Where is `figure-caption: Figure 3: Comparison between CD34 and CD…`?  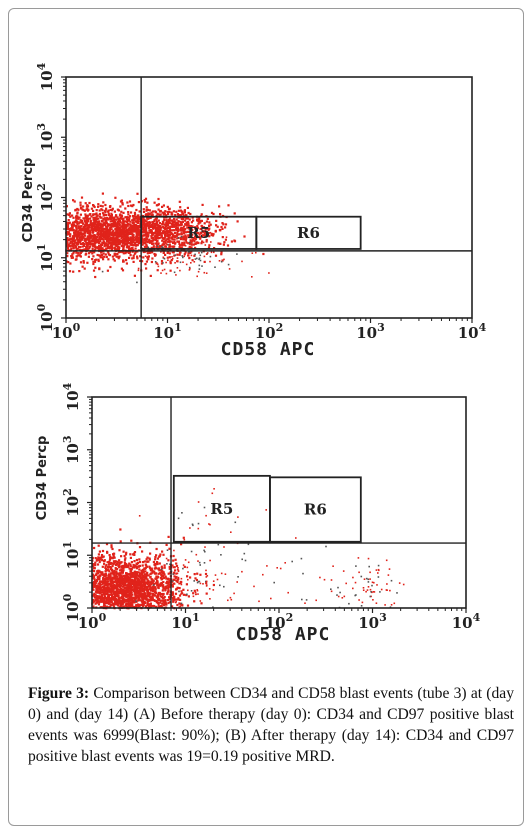
figure-caption: Figure 3: Comparison between CD34 and CD… is located at coordinates (271, 725).